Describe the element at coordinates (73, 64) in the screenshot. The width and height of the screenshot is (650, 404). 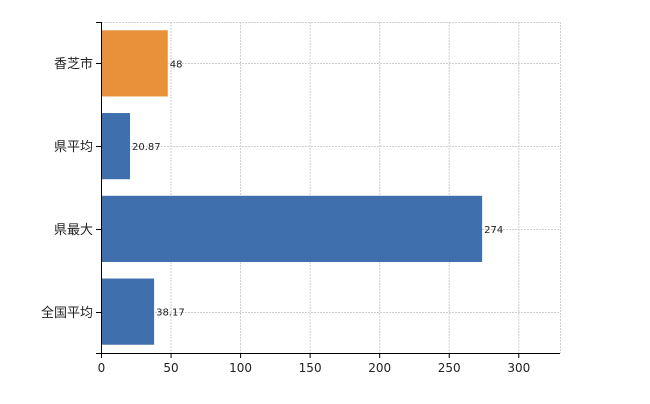
I see `y-tick-label: 香芝市` at that location.